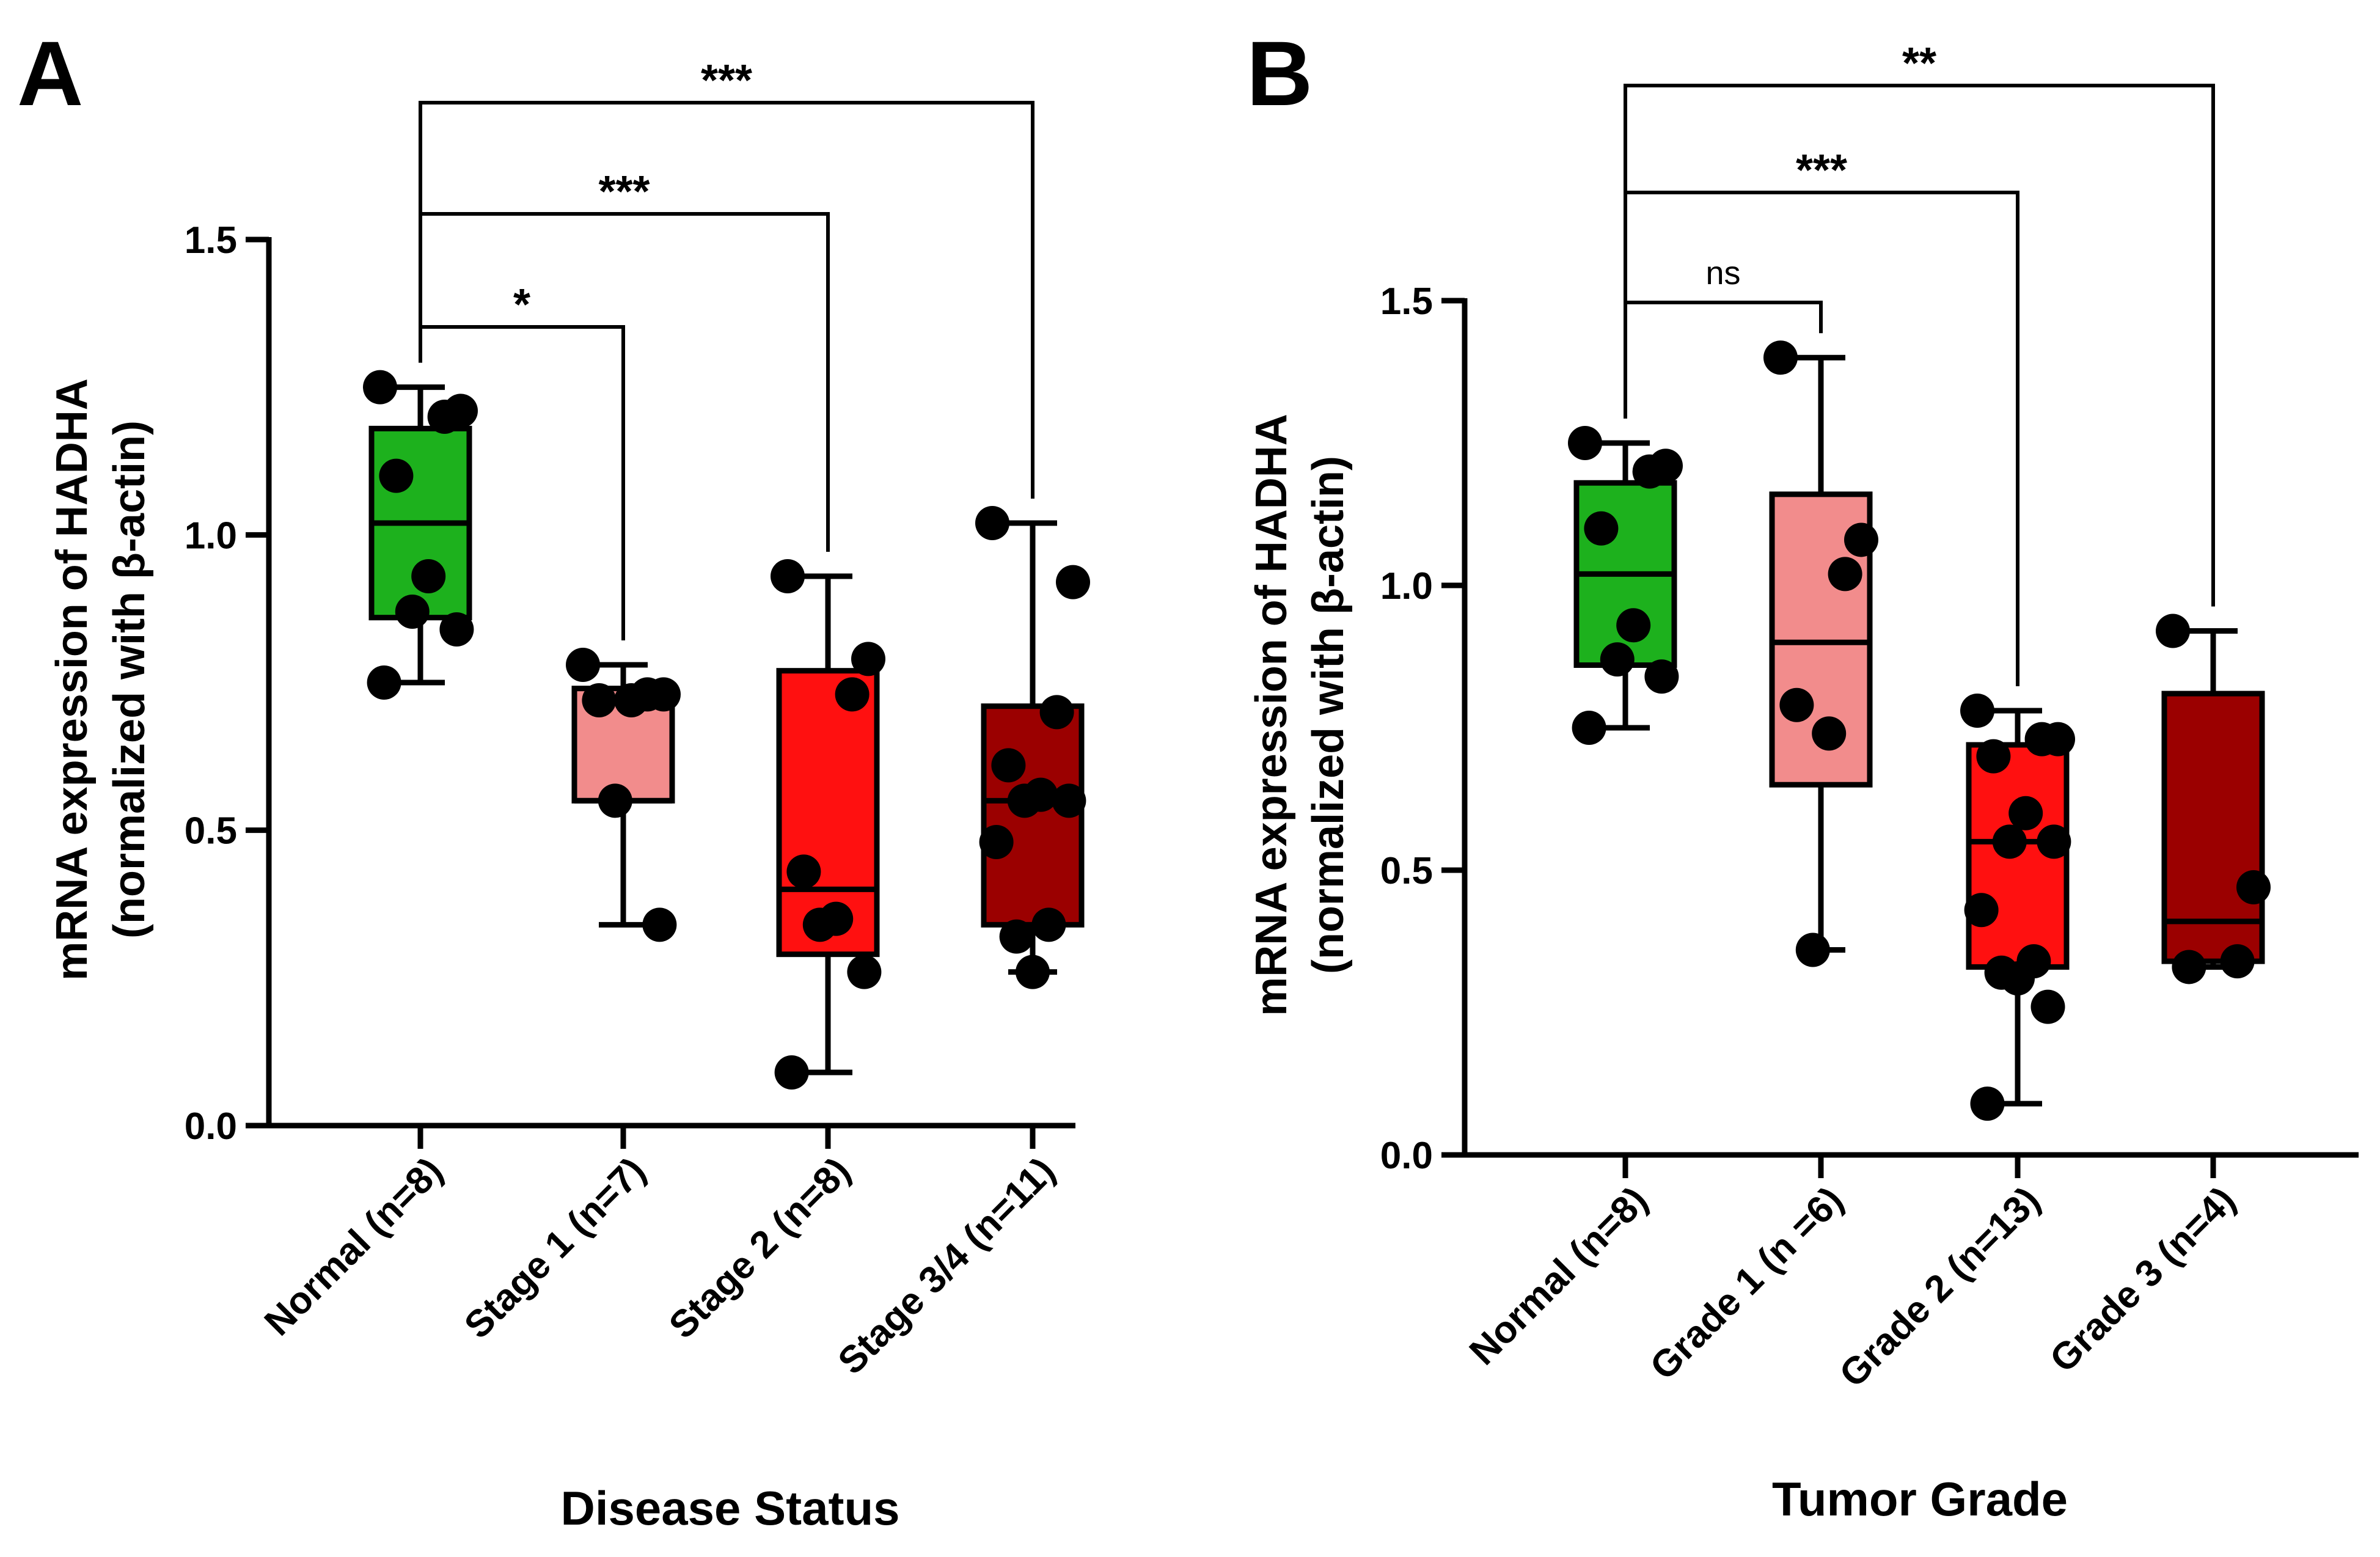 The height and width of the screenshot is (1557, 2380). Describe the element at coordinates (521, 305) in the screenshot. I see `significance-label: *` at that location.